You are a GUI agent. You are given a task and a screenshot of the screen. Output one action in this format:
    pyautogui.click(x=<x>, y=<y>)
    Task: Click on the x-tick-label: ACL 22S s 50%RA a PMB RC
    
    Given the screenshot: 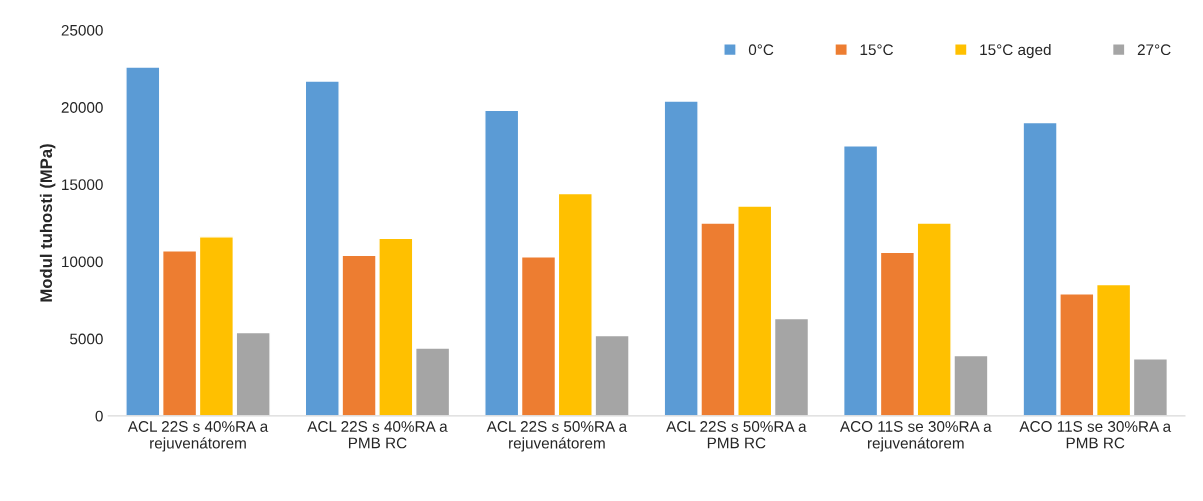 What is the action you would take?
    pyautogui.click(x=736, y=435)
    